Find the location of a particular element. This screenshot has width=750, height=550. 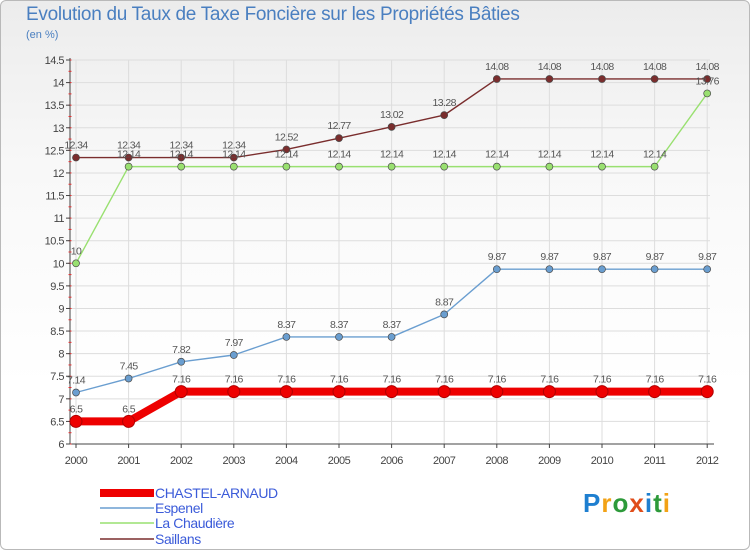

logo-letter: o is located at coordinates (621, 503).